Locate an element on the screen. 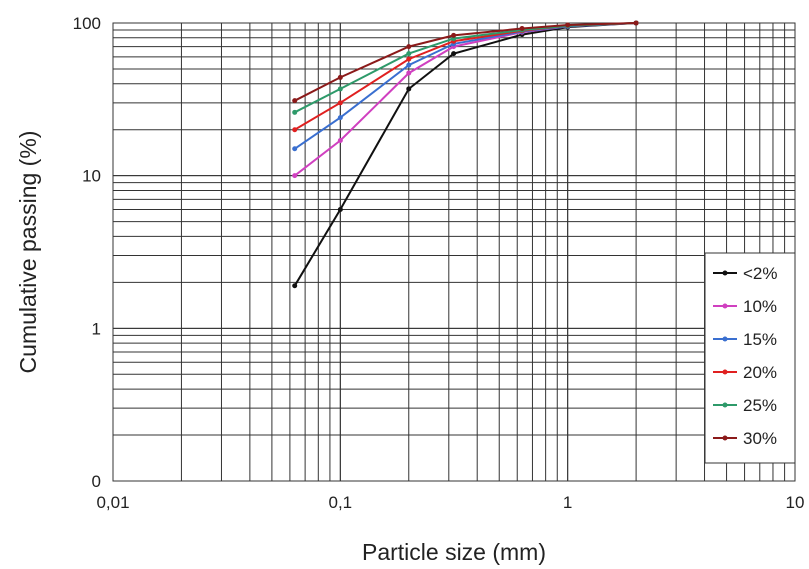 This screenshot has width=809, height=569. x-tick-label: 0,1 is located at coordinates (341, 502).